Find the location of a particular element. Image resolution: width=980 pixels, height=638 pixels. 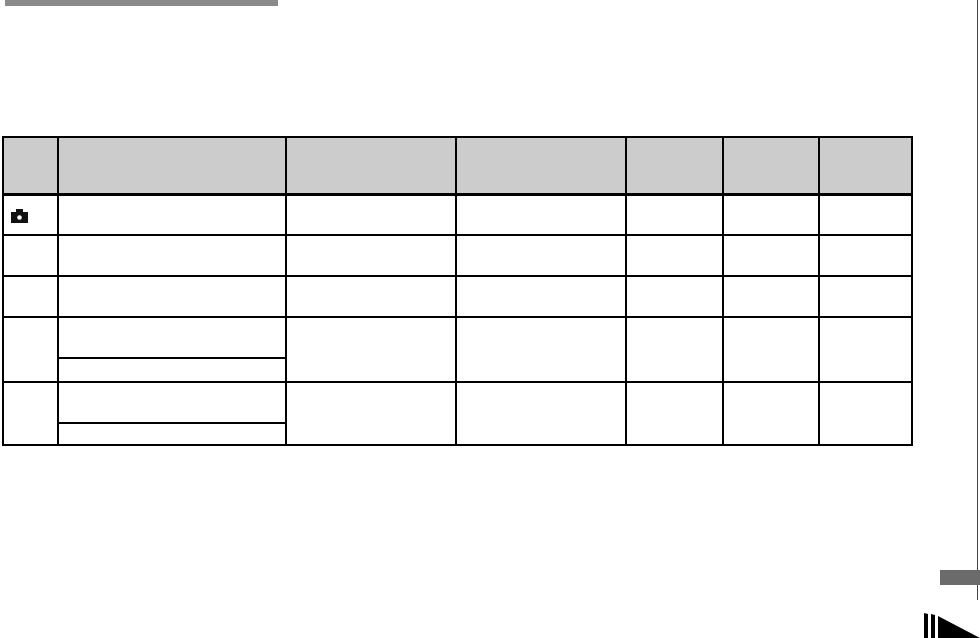

table-border-top is located at coordinates (457, 137).